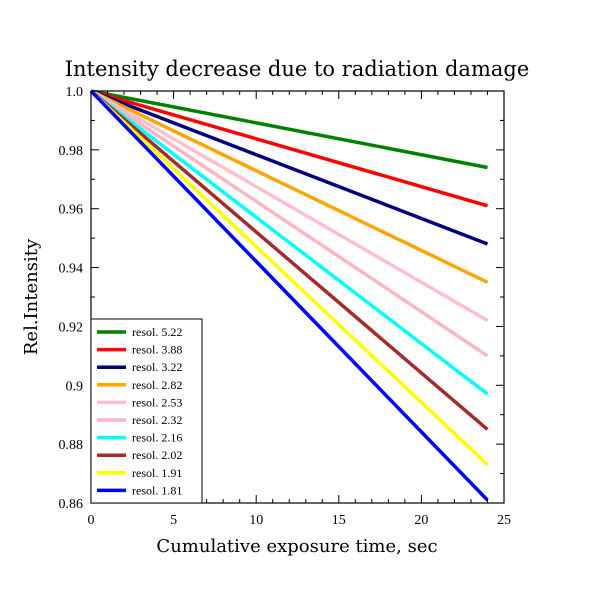  Describe the element at coordinates (504, 520) in the screenshot. I see `x-tick-label: 25` at that location.